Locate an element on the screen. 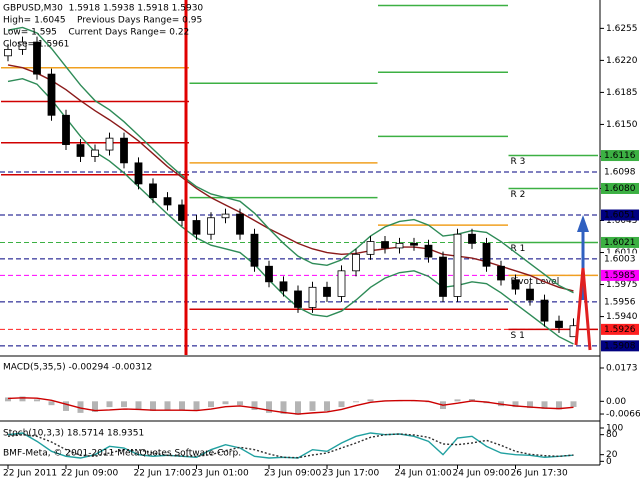 This screenshot has height=480, width=640. stoch-d is located at coordinates (290, 446).